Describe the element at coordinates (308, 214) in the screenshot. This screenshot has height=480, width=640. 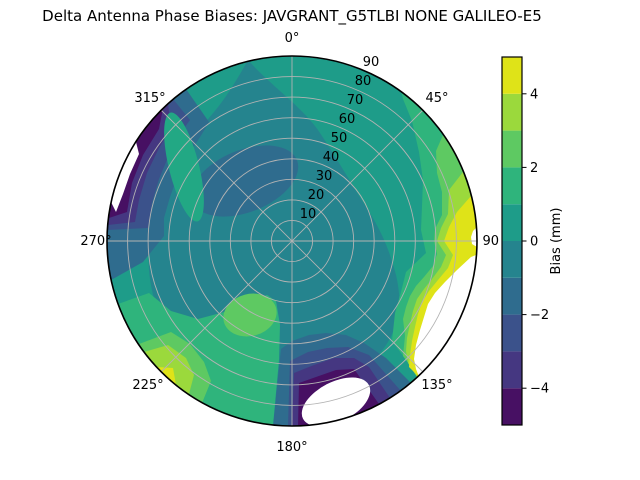
I see `r-label-10: 10` at that location.